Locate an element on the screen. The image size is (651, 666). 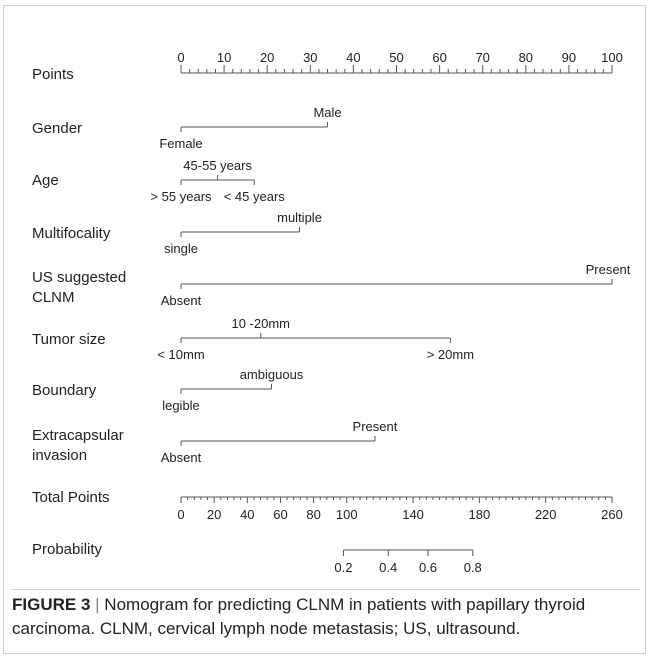
multifocality-row-label: Multifocality is located at coordinates (71, 233).